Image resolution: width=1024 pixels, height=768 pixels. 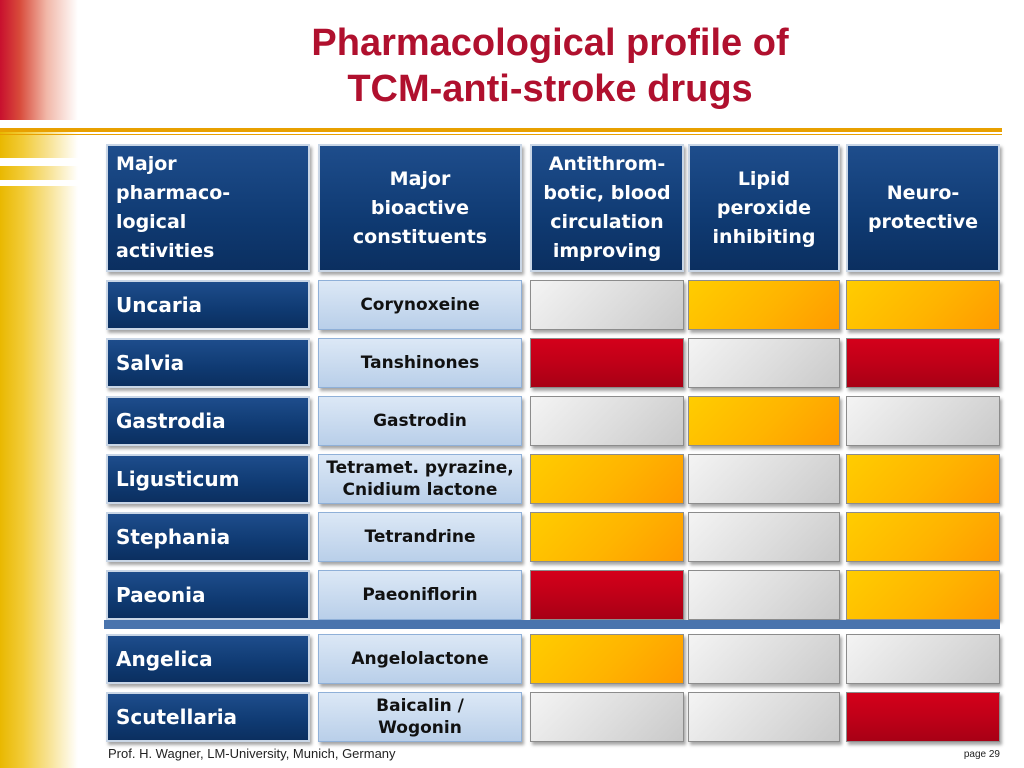 I want to click on decor-yellow-strip, so click(x=39, y=450).